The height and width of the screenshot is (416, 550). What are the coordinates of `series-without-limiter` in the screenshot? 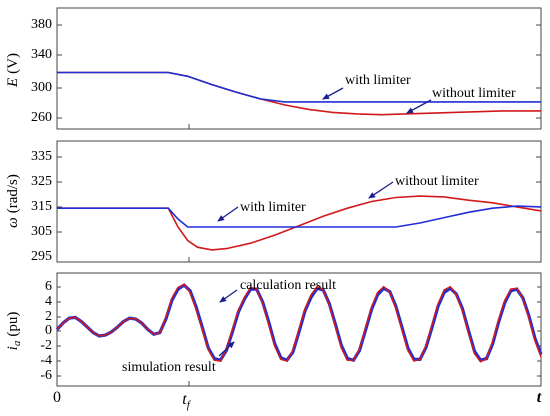 It's located at (299, 223).